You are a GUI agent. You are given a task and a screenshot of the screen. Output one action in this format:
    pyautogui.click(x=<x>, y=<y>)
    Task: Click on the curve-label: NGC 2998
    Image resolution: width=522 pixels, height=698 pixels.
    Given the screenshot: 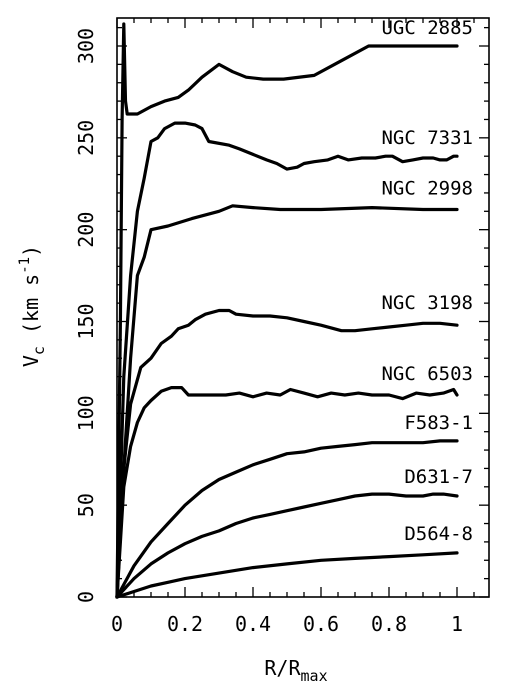 What is the action you would take?
    pyautogui.click(x=427, y=188)
    